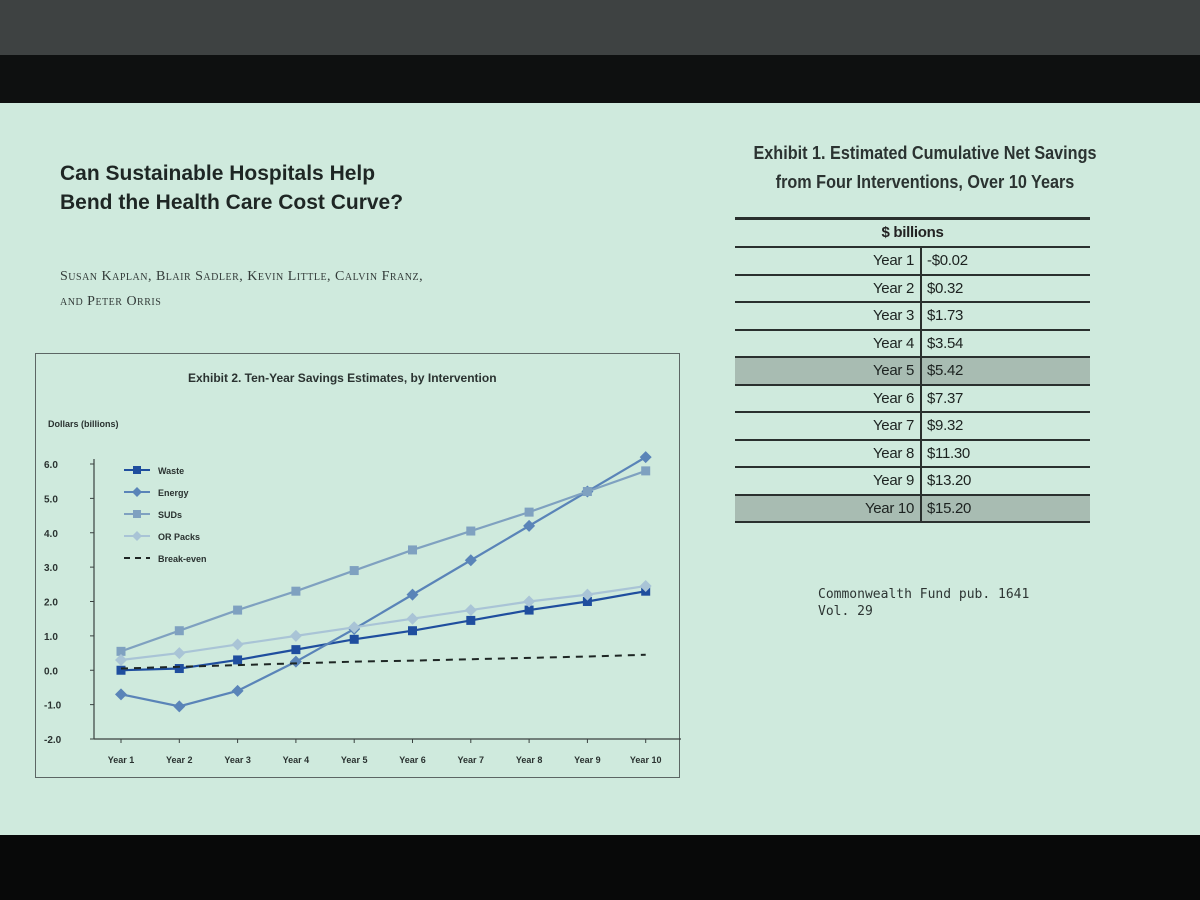  I want to click on table-cell-value: $13.20, so click(949, 480).